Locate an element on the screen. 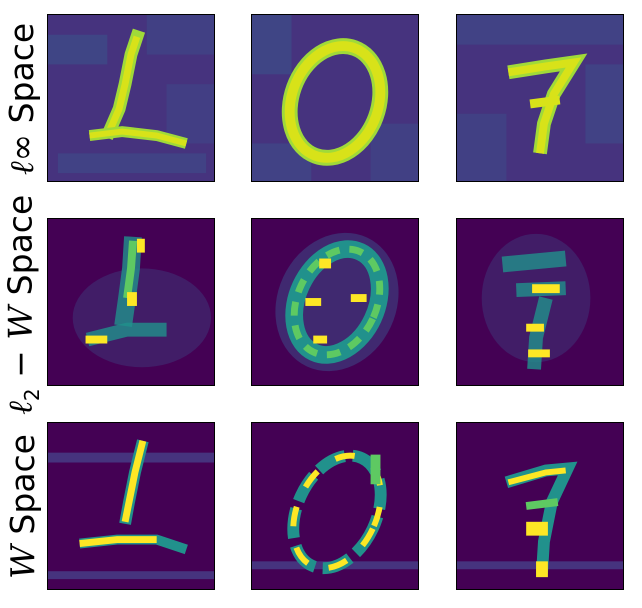 Image resolution: width=642 pixels, height=608 pixels. w-suffix: Space is located at coordinates (22, 489).